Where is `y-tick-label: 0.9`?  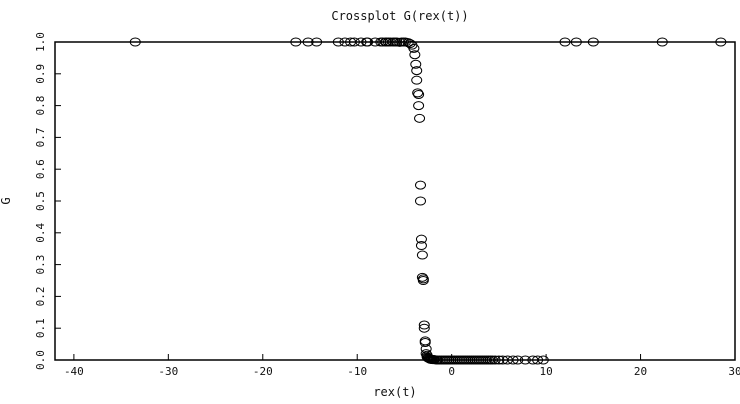
y-tick-label: 0.9 is located at coordinates (40, 74).